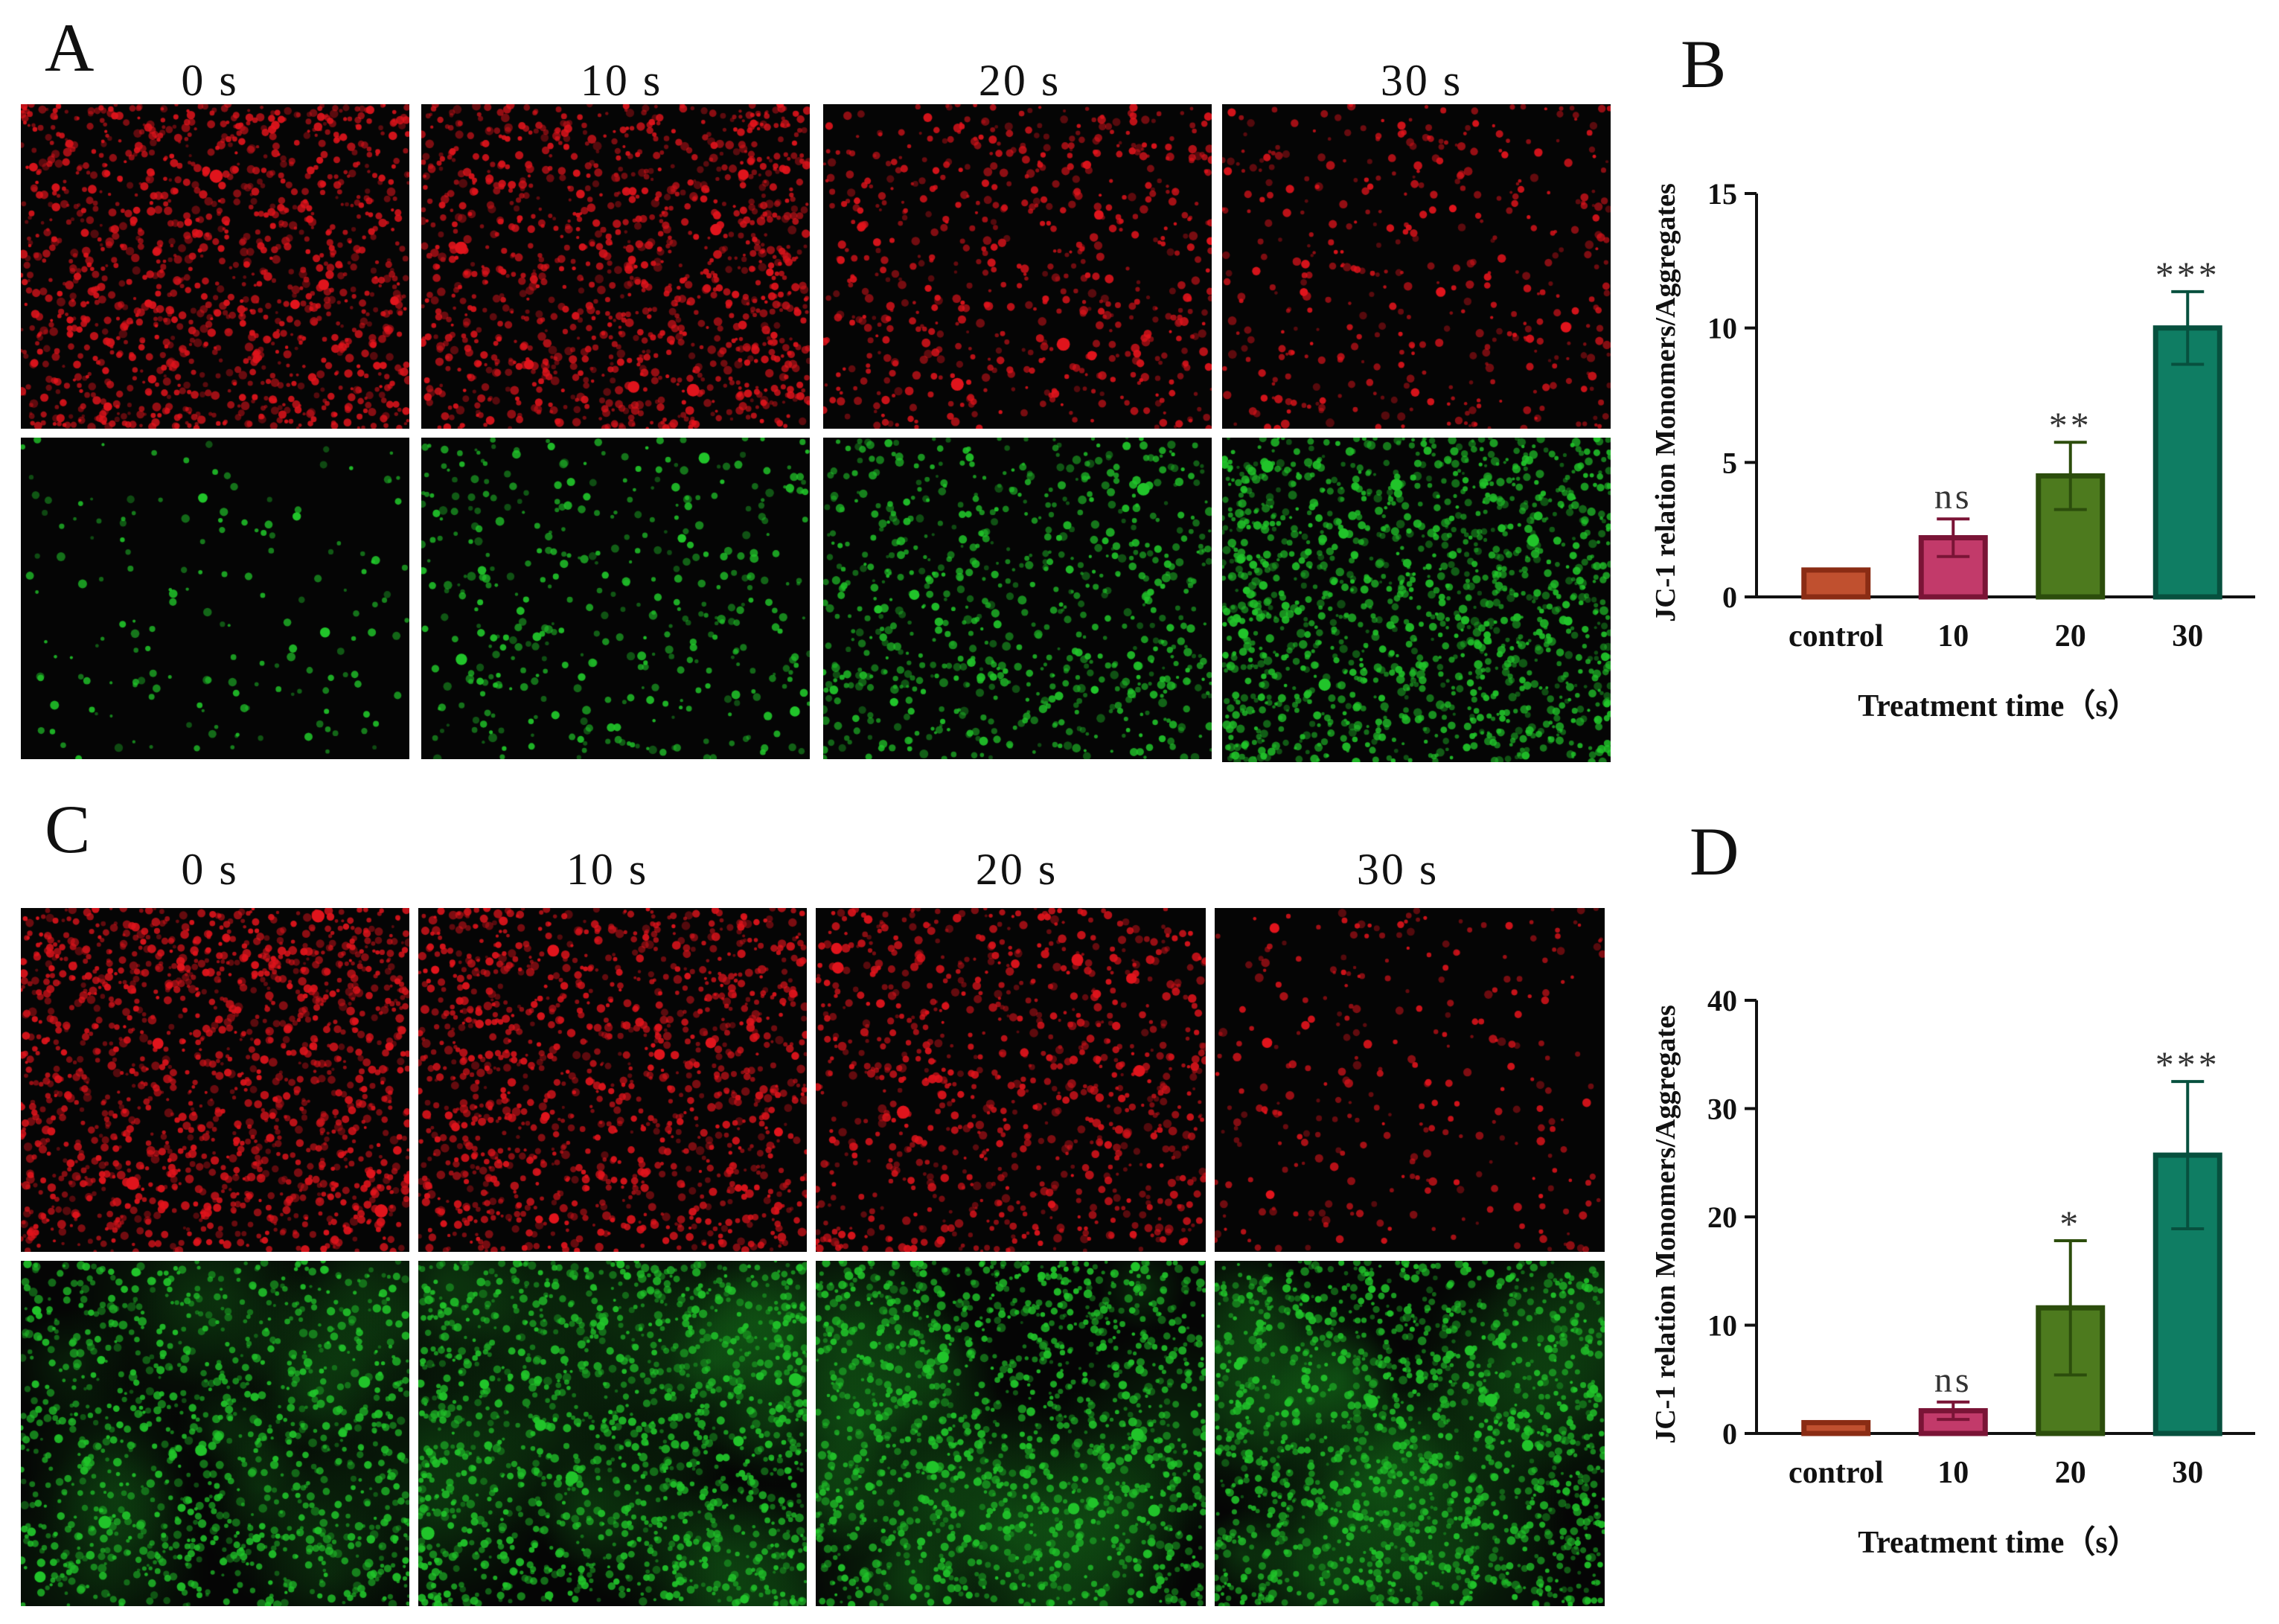 Image resolution: width=2279 pixels, height=1624 pixels. I want to click on micrograph-c-red-20s, so click(1011, 1080).